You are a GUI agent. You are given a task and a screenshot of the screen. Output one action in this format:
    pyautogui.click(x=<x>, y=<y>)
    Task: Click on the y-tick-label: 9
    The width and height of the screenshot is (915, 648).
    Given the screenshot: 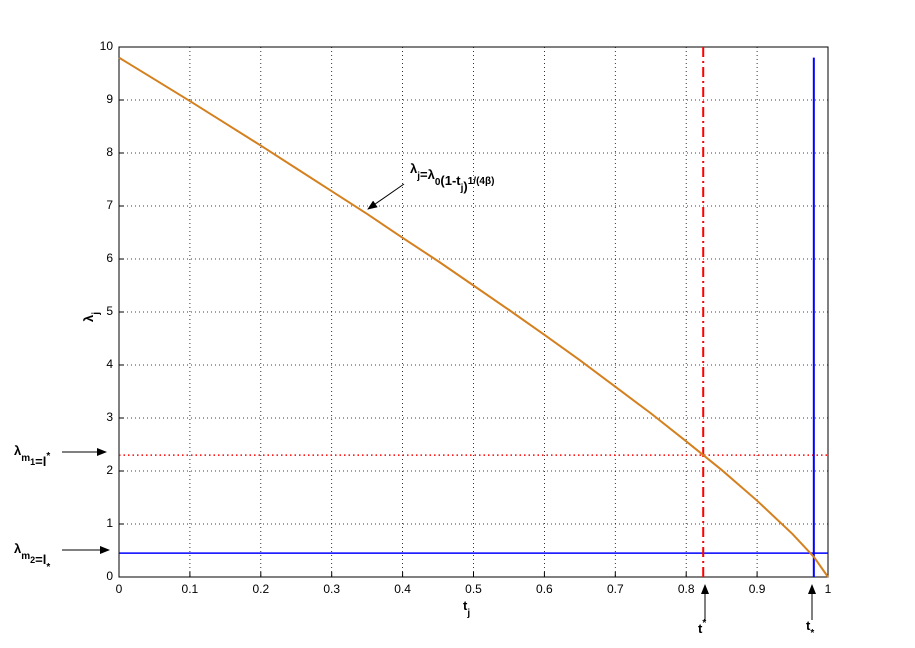 What is the action you would take?
    pyautogui.click(x=109, y=99)
    